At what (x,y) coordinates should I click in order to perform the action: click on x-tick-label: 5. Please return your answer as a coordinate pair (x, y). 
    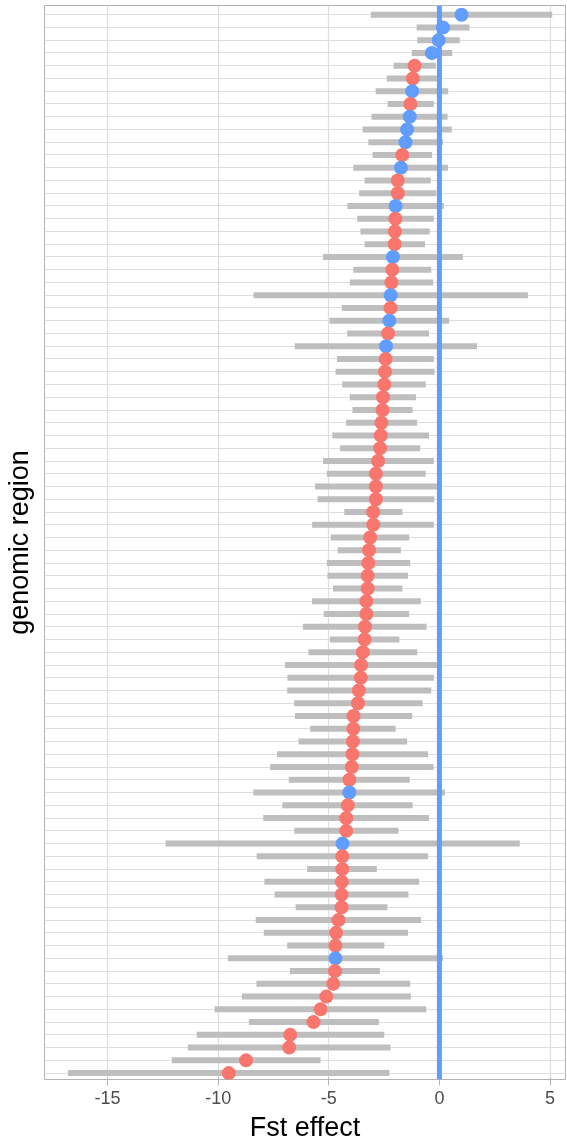
    Looking at the image, I should click on (550, 1097).